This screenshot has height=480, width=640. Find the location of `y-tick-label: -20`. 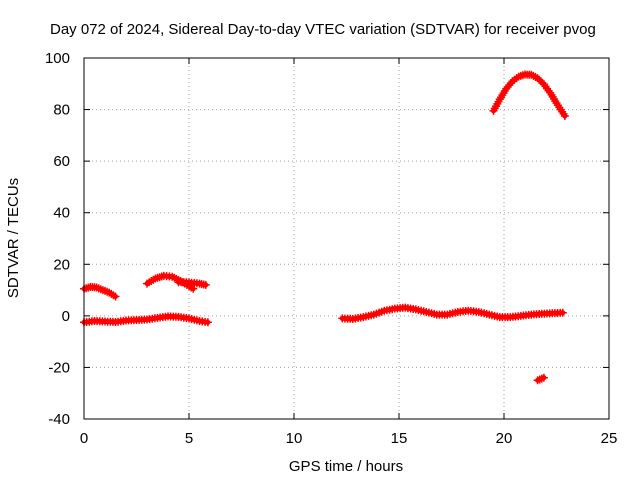

y-tick-label: -20 is located at coordinates (59, 367).